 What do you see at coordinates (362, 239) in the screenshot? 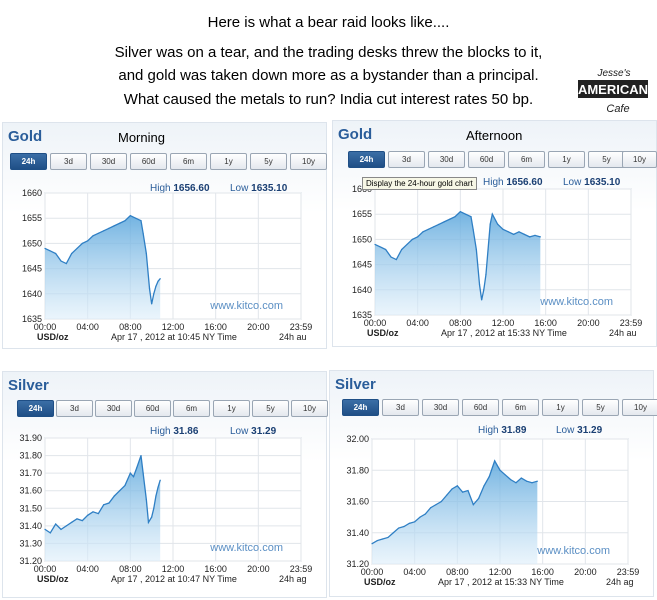
I see `y-tick-label: 1650` at bounding box center [362, 239].